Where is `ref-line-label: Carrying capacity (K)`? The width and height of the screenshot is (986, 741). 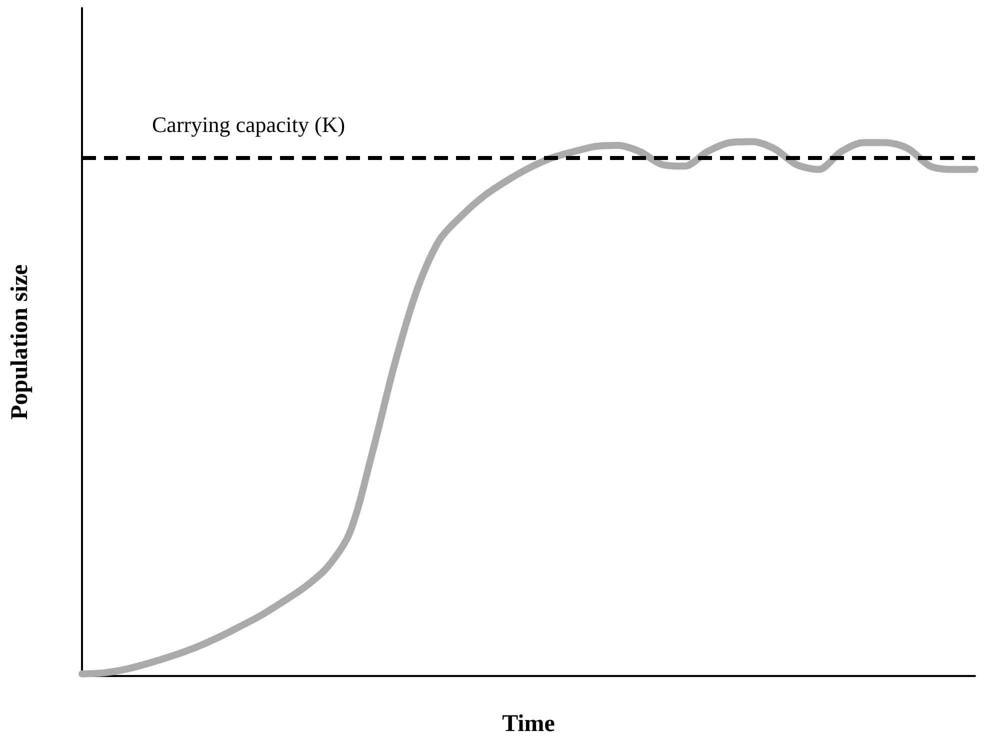 ref-line-label: Carrying capacity (K) is located at coordinates (249, 125).